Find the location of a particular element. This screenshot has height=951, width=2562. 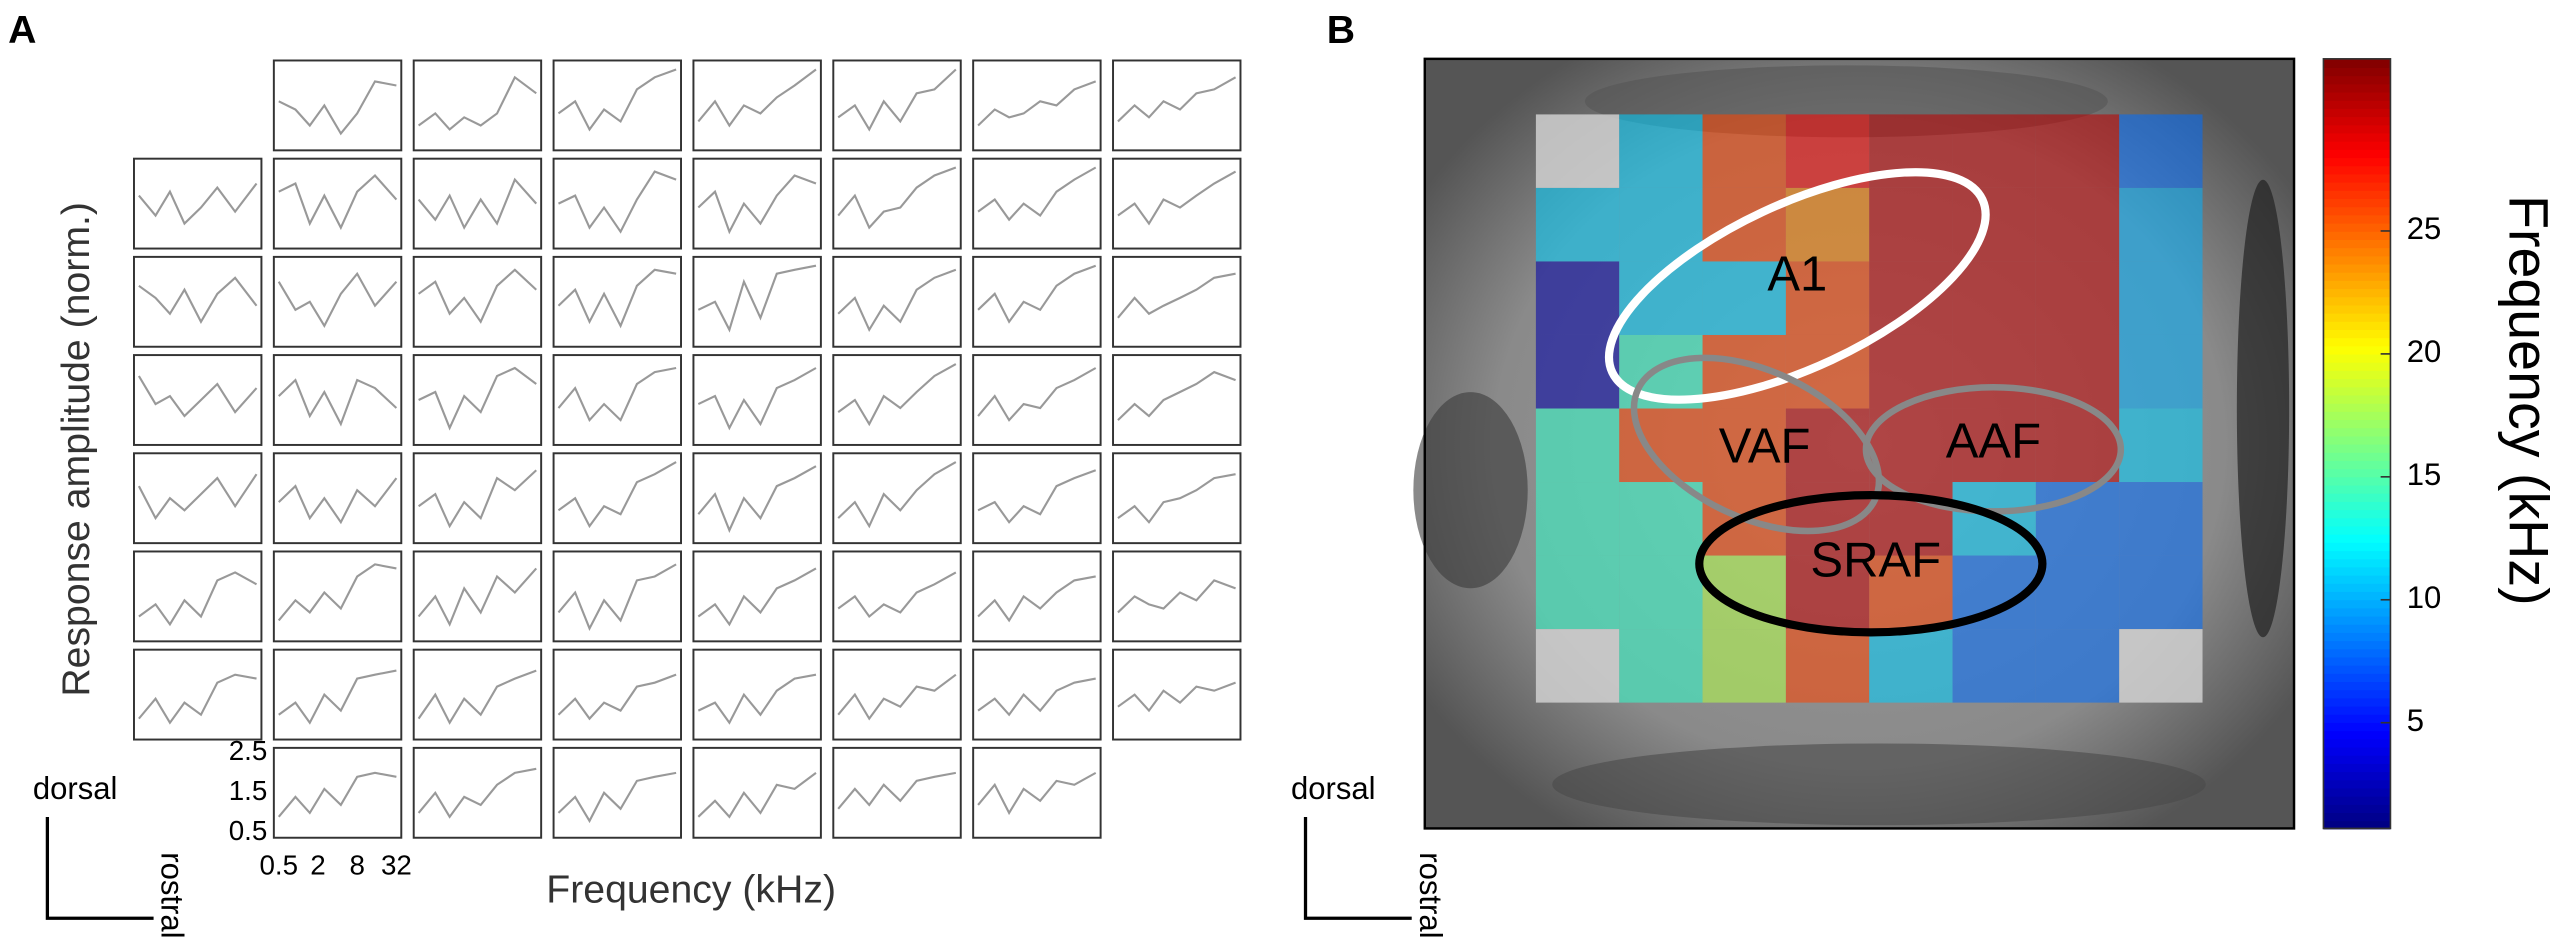

orientation-label: dorsal is located at coordinates (1333, 788).